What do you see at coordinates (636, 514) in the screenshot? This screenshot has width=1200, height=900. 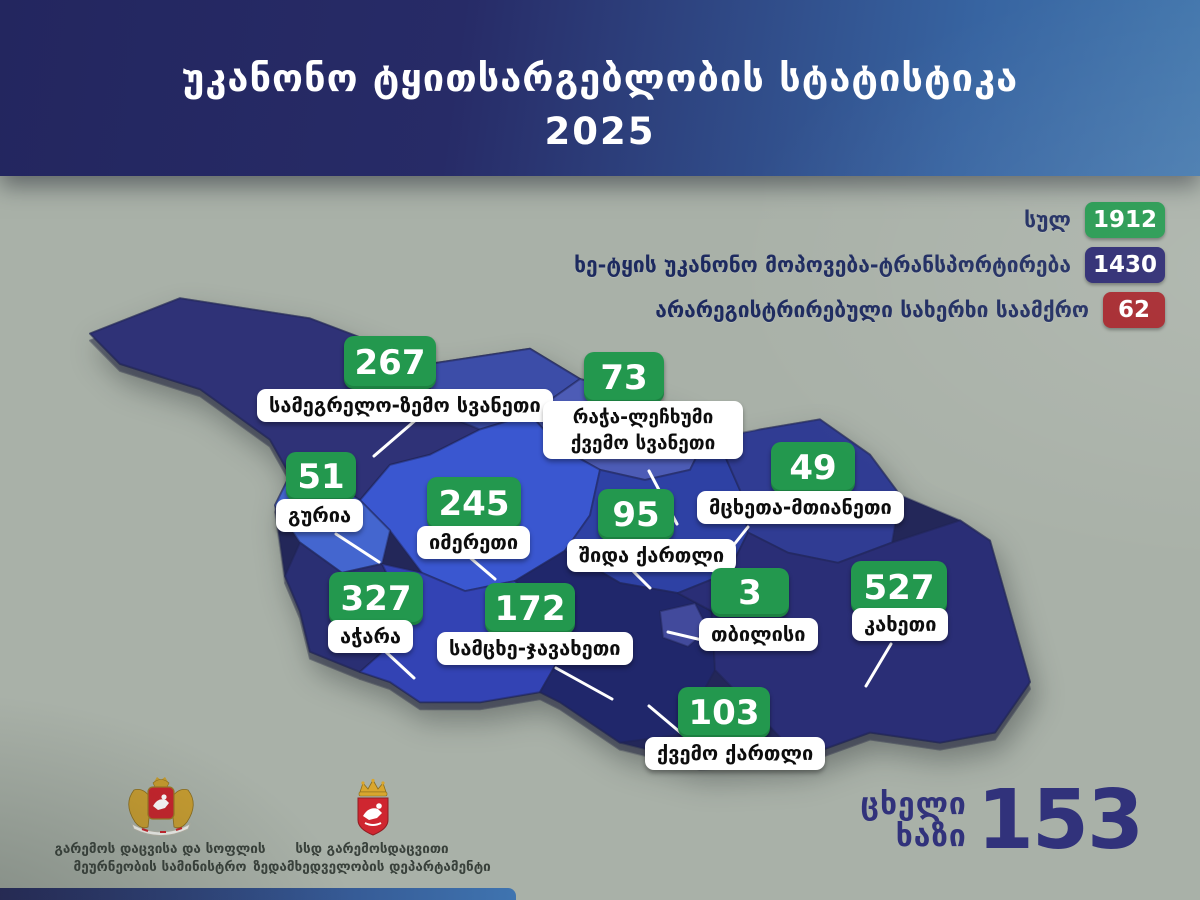 I see `value-badge-shida-kartli: 95` at bounding box center [636, 514].